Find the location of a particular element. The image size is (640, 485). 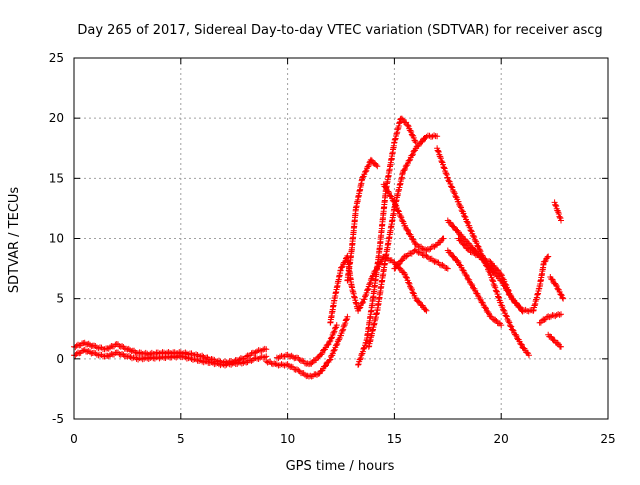

x-tick-label: 25 is located at coordinates (607, 439).